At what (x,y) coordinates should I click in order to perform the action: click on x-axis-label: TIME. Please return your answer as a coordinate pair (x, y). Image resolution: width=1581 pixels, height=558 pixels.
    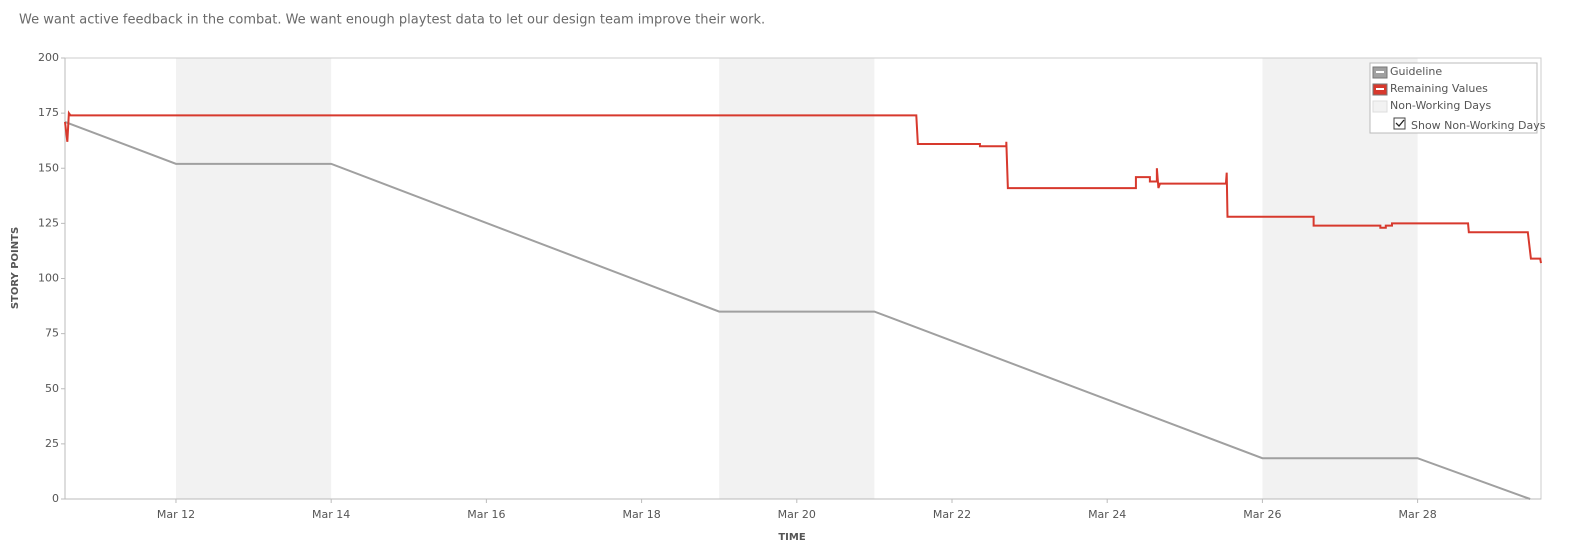
    Looking at the image, I should click on (791, 537).